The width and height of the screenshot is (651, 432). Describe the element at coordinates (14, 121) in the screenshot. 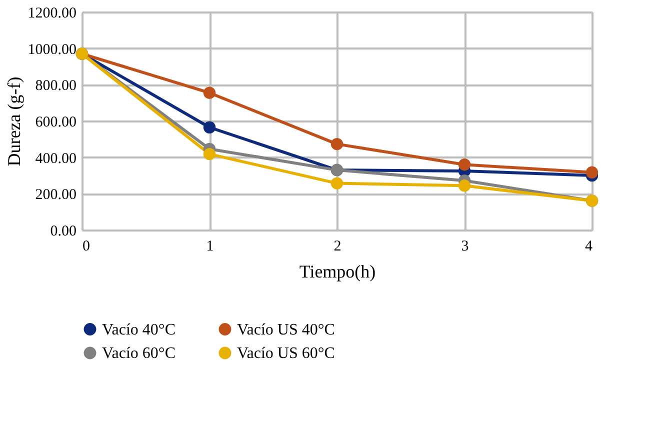

I see `y-axis-title: Dureza (g-f)` at that location.